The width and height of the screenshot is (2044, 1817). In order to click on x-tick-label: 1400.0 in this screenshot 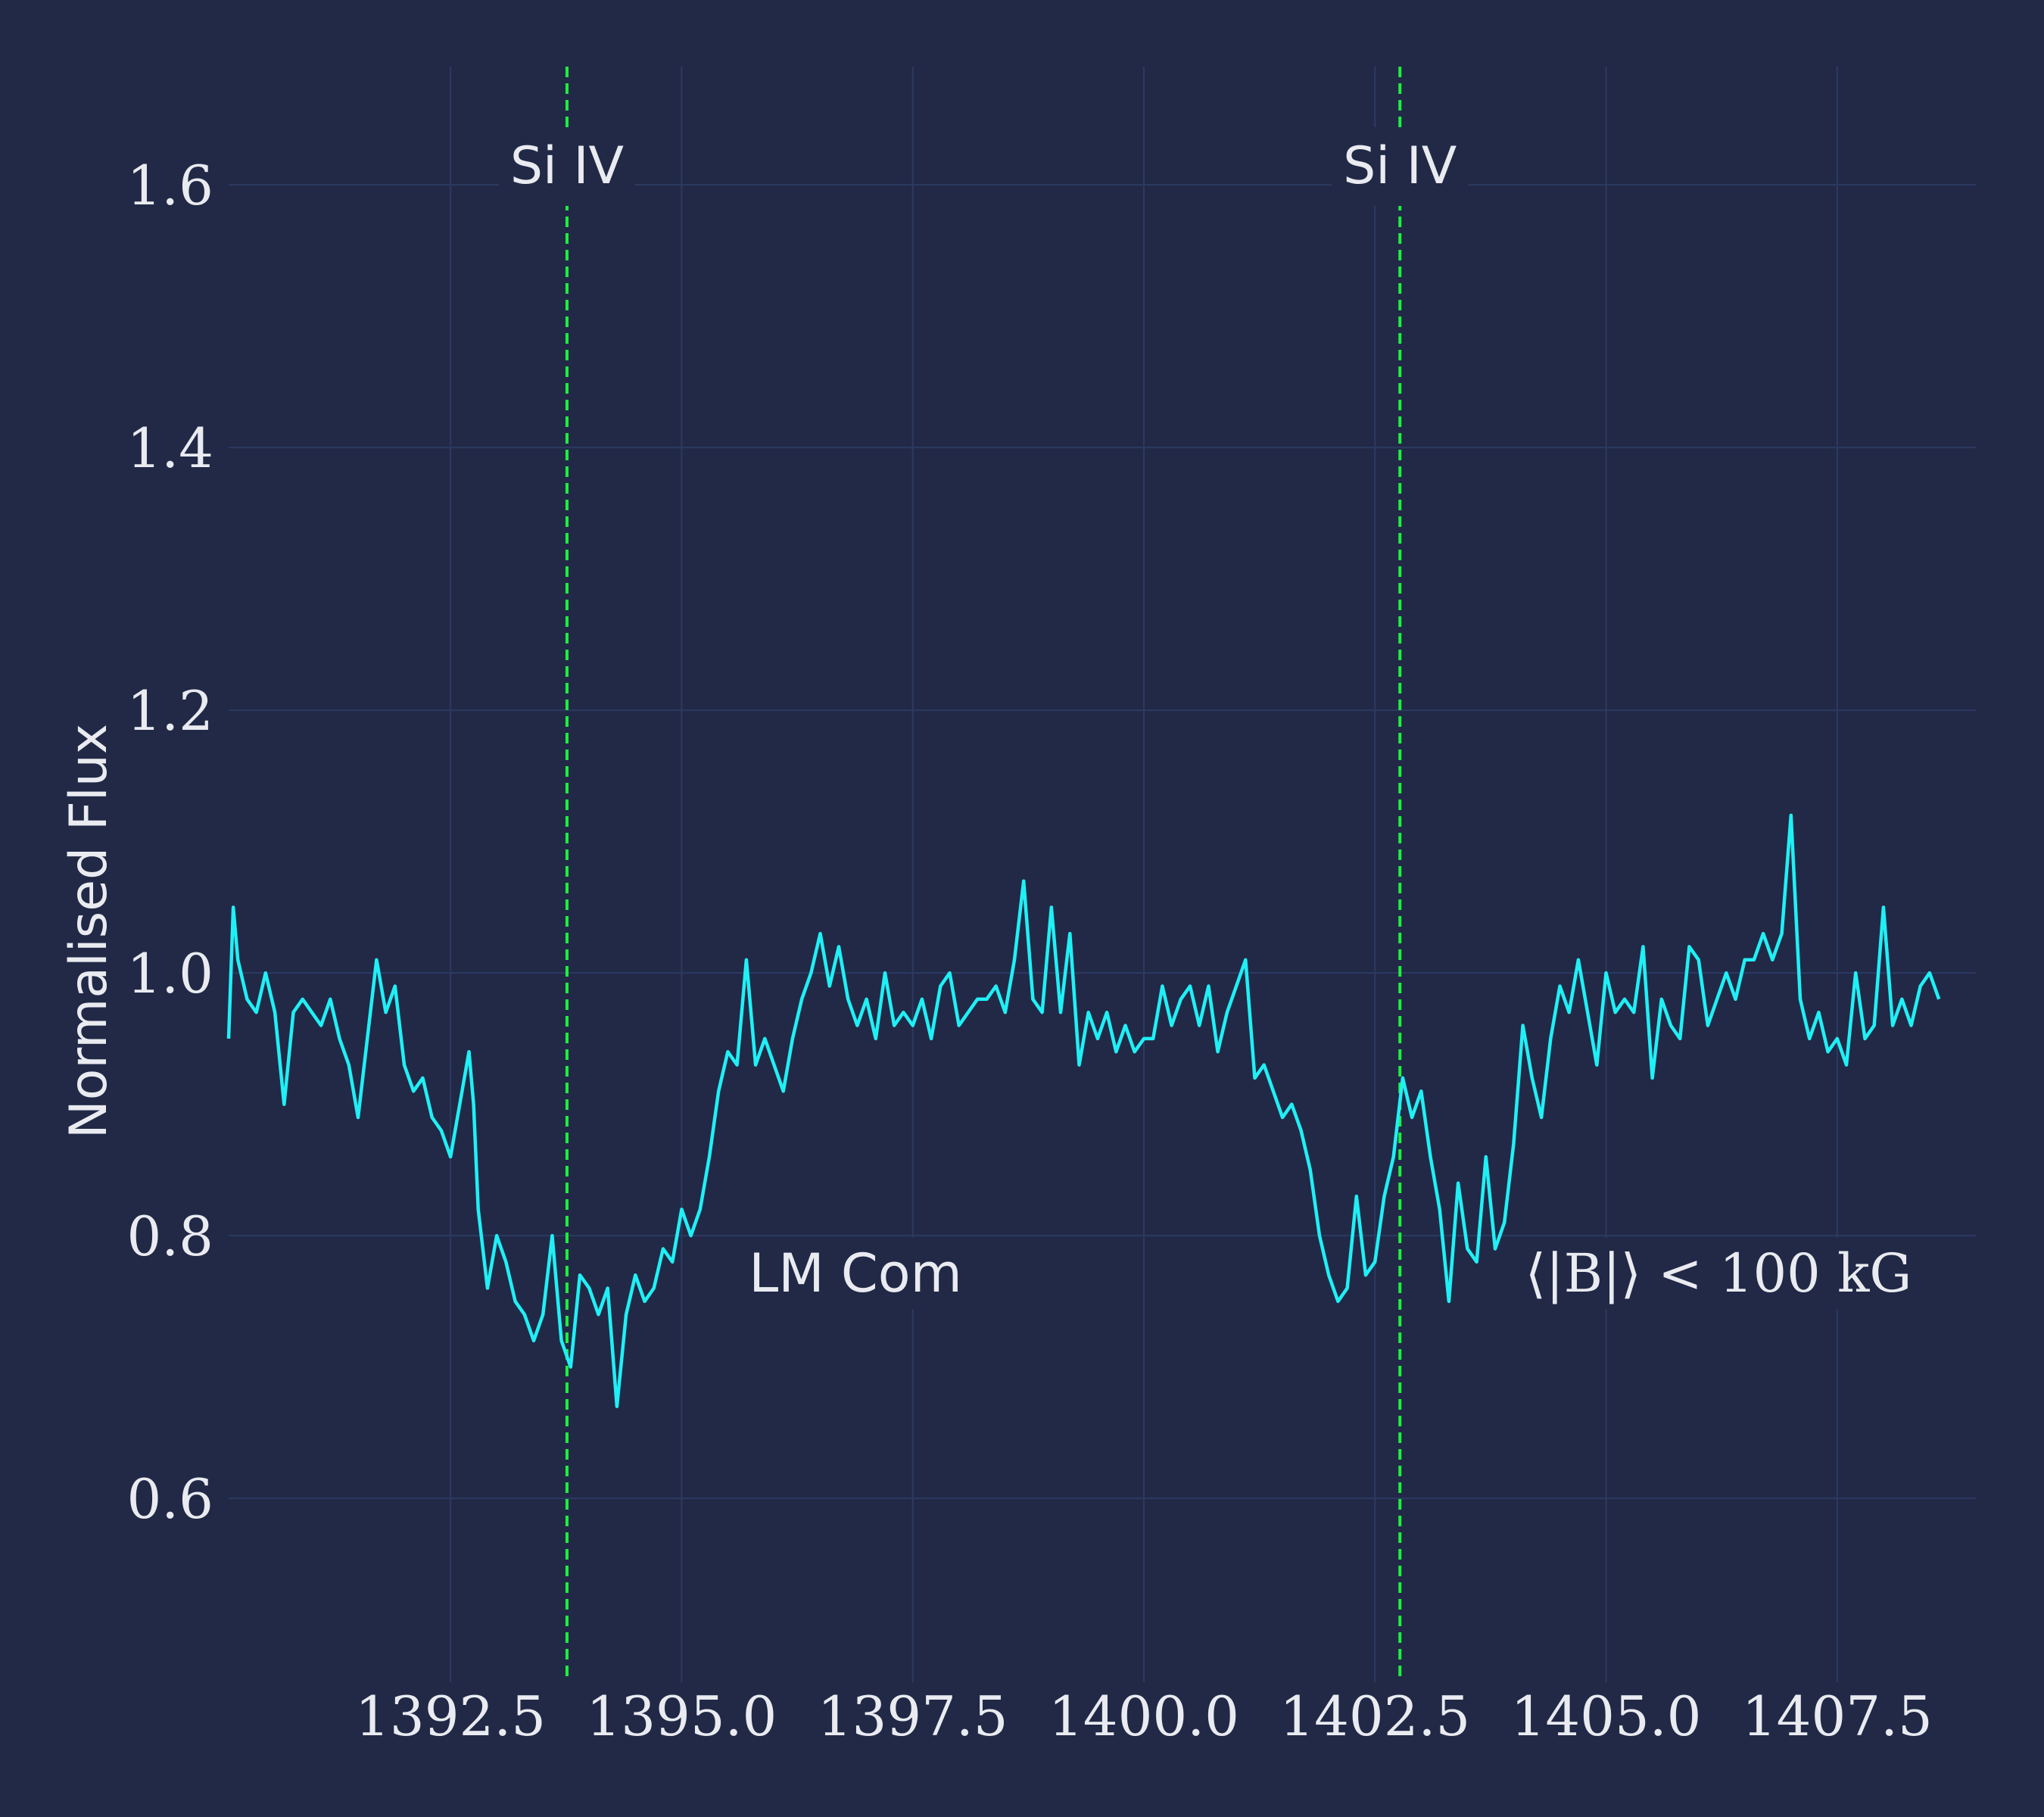, I will do `click(1143, 1716)`.